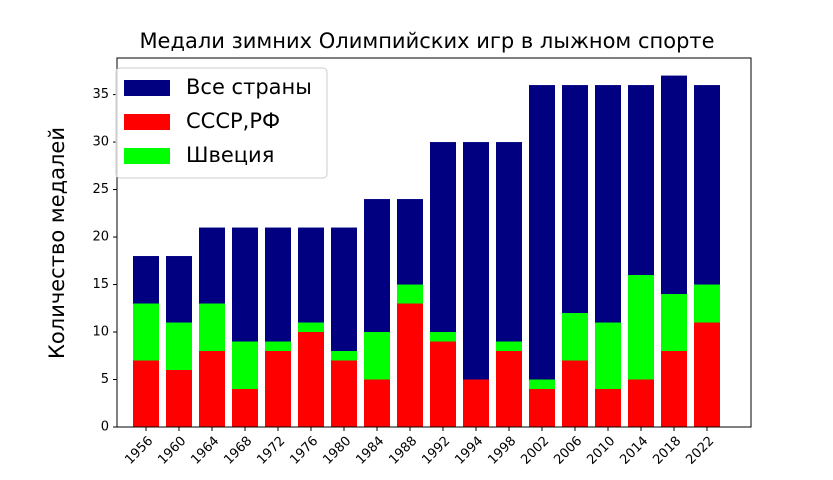  What do you see at coordinates (238, 451) in the screenshot?
I see `x-tick-label: 1968` at bounding box center [238, 451].